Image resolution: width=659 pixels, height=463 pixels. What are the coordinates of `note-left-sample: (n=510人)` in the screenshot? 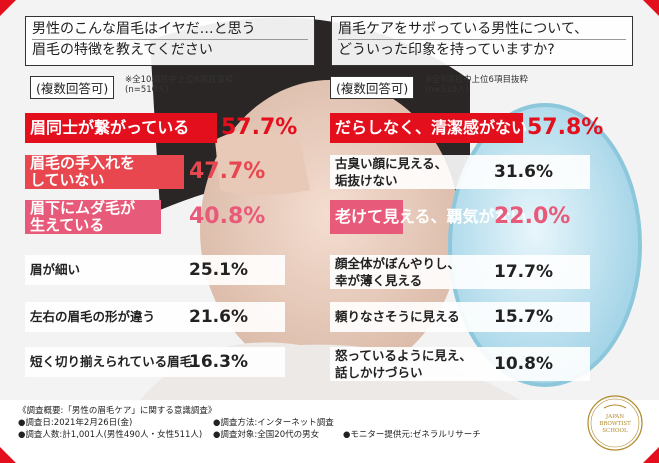 It's located at (147, 90).